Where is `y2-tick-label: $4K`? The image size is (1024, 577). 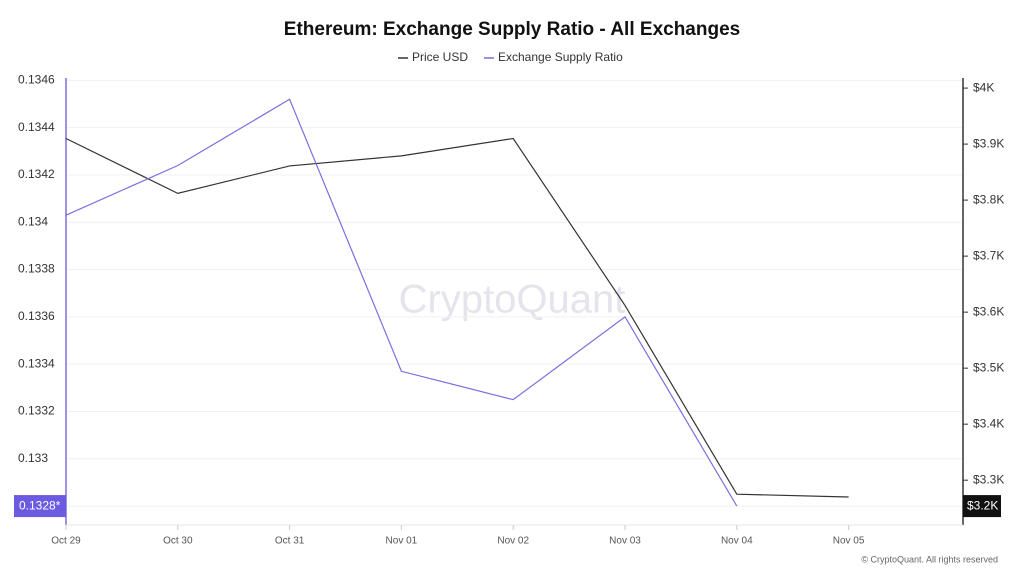
y2-tick-label: $4K is located at coordinates (983, 87).